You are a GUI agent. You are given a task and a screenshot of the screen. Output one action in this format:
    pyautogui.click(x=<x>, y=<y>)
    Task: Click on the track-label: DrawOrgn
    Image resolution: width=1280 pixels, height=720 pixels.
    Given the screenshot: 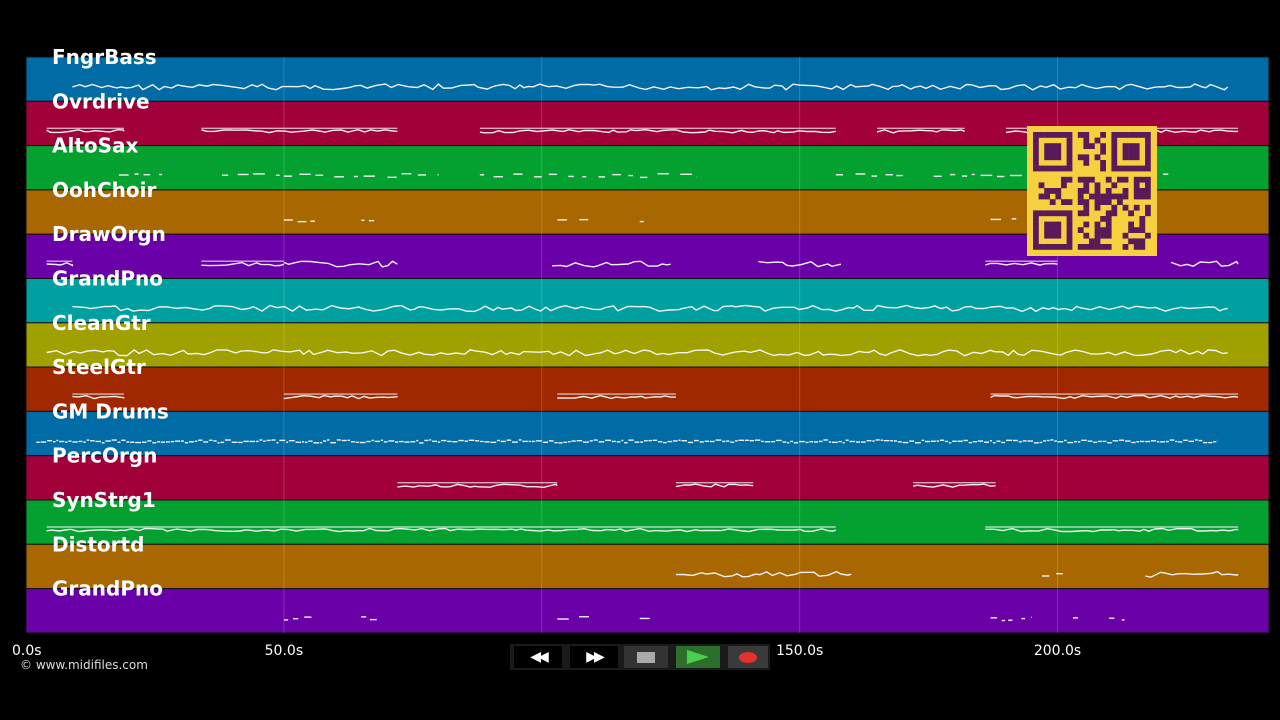 What is the action you would take?
    pyautogui.click(x=109, y=234)
    